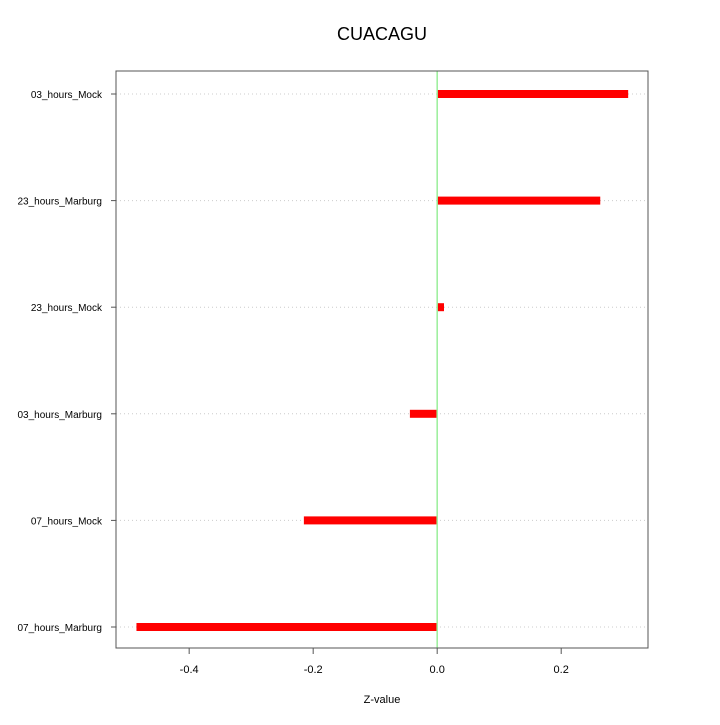  Describe the element at coordinates (189, 670) in the screenshot. I see `x-tick-label: -0.4` at that location.